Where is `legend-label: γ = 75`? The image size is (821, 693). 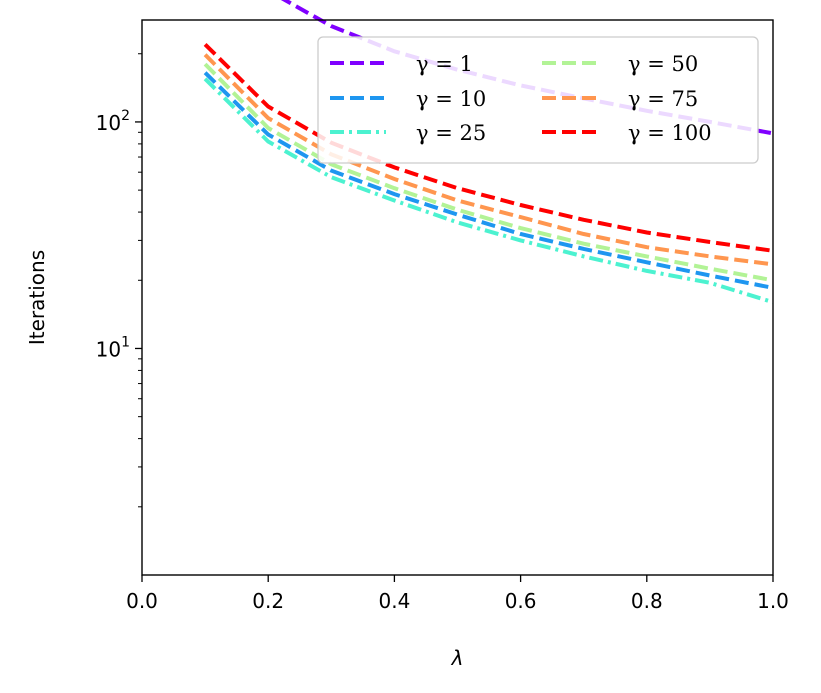 legend-label: γ = 75 is located at coordinates (663, 99).